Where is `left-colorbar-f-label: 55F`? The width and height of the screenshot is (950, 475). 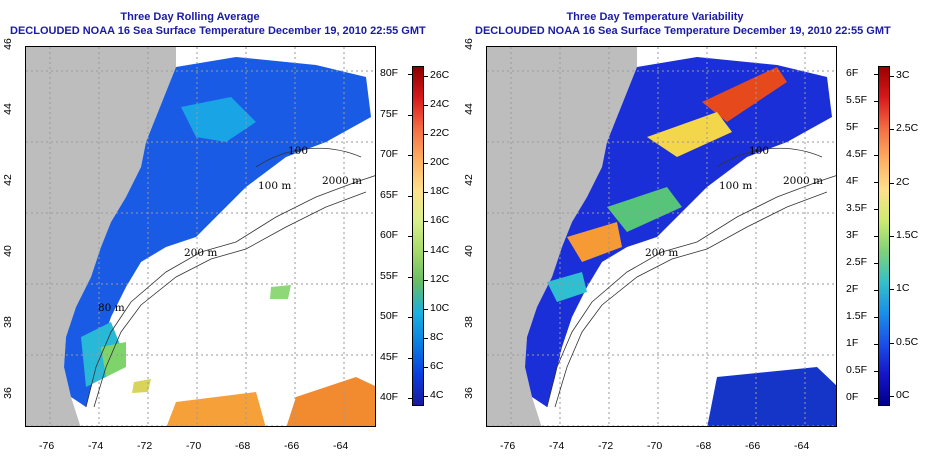 left-colorbar-f-label: 55F is located at coordinates (389, 275).